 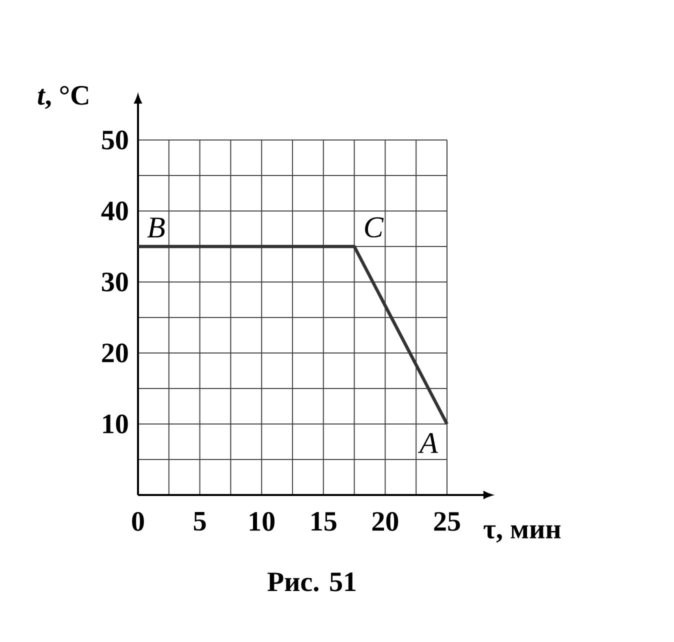 What do you see at coordinates (428, 443) in the screenshot?
I see `annotation: A` at bounding box center [428, 443].